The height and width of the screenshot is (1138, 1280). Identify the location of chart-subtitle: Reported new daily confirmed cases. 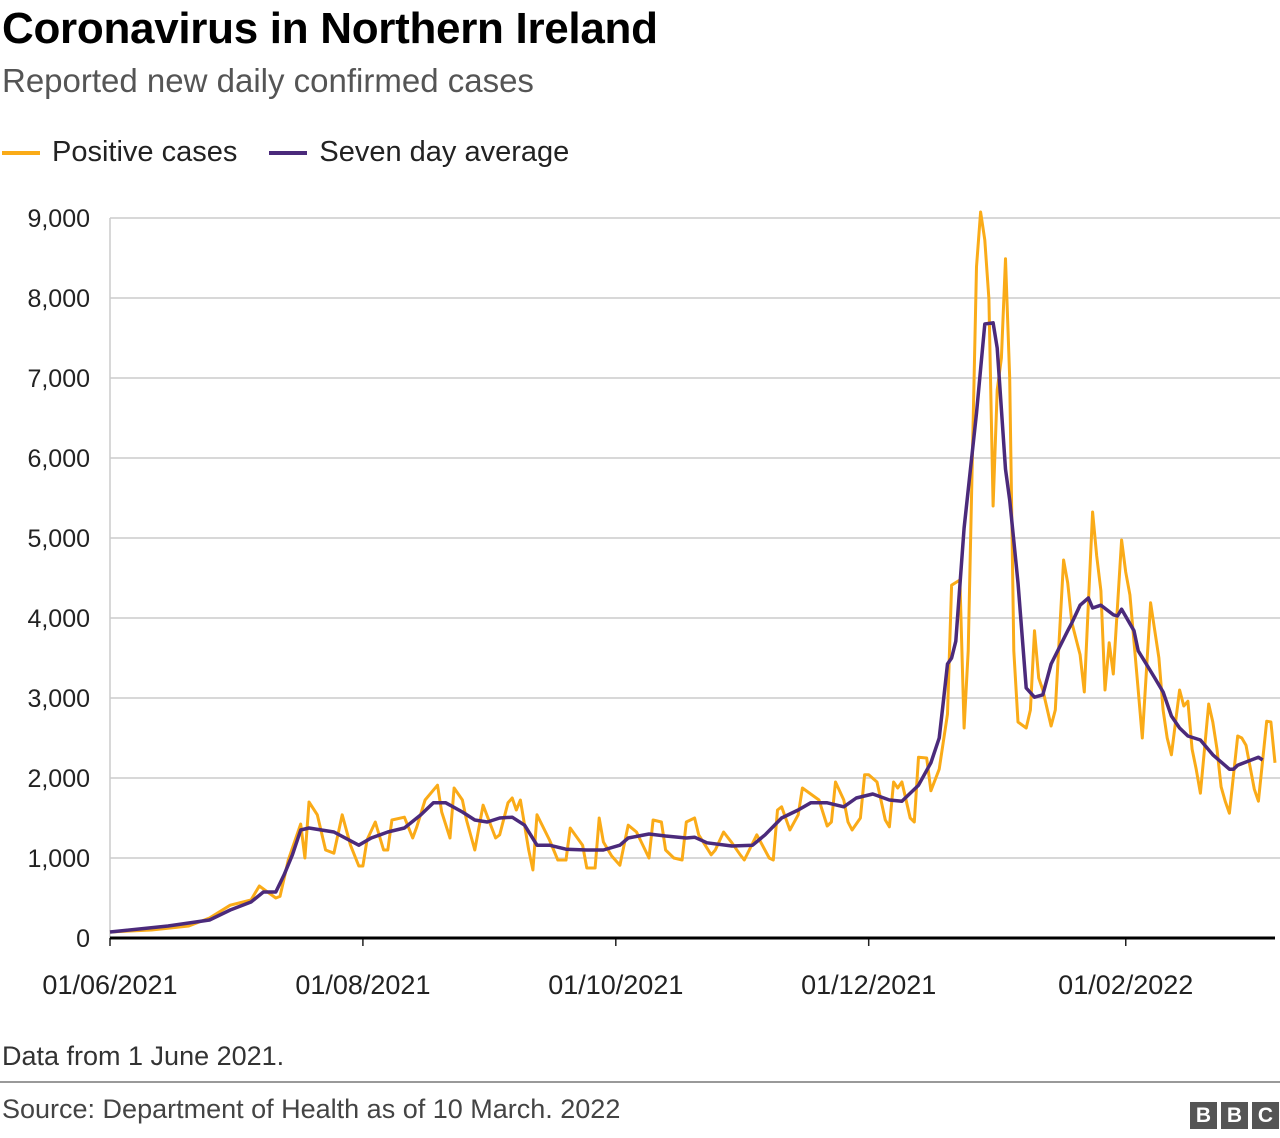
(268, 80).